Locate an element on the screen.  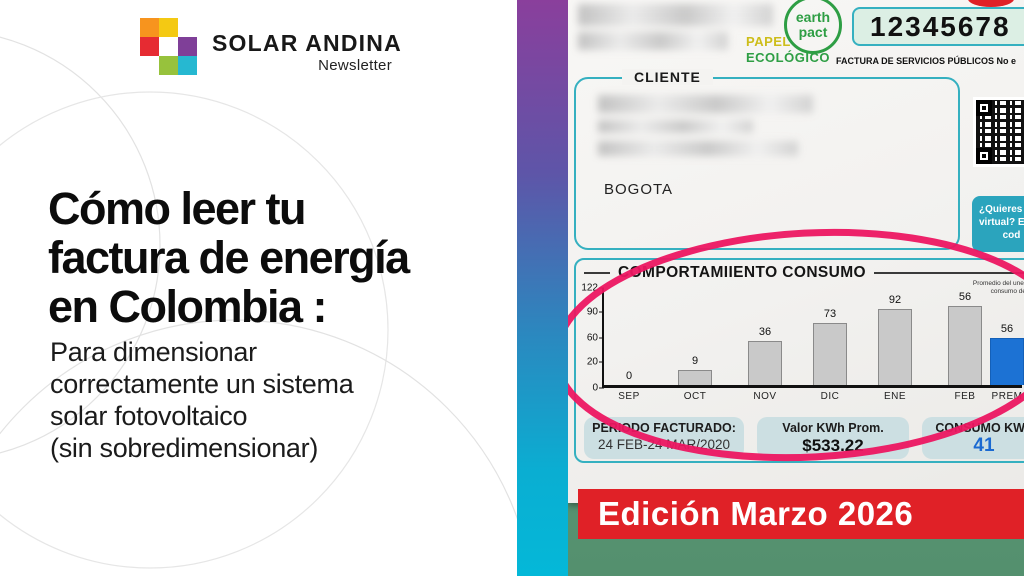
logo-square-red is located at coordinates (149, 46).